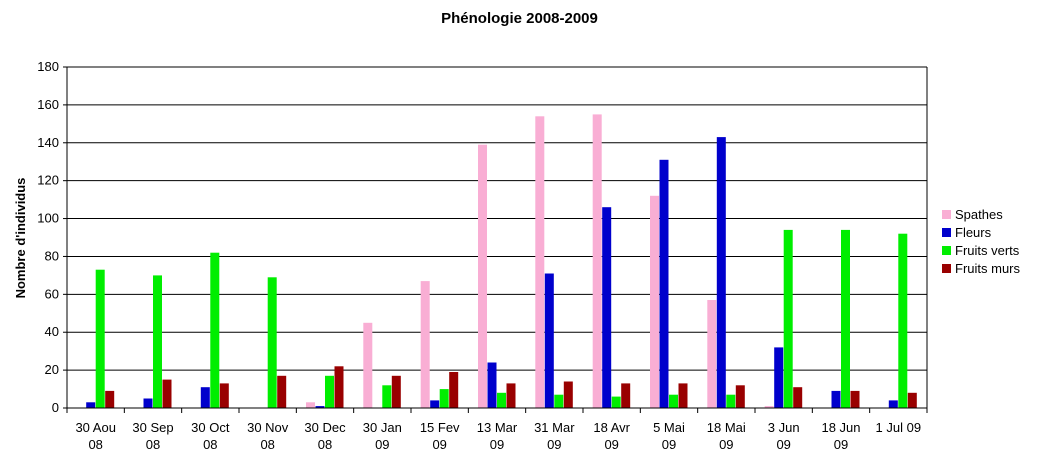 Image resolution: width=1039 pixels, height=468 pixels. Describe the element at coordinates (48, 237) in the screenshot. I see `y-tick-labels: 0 20 40 60 80 100 120 140 160 180` at that location.